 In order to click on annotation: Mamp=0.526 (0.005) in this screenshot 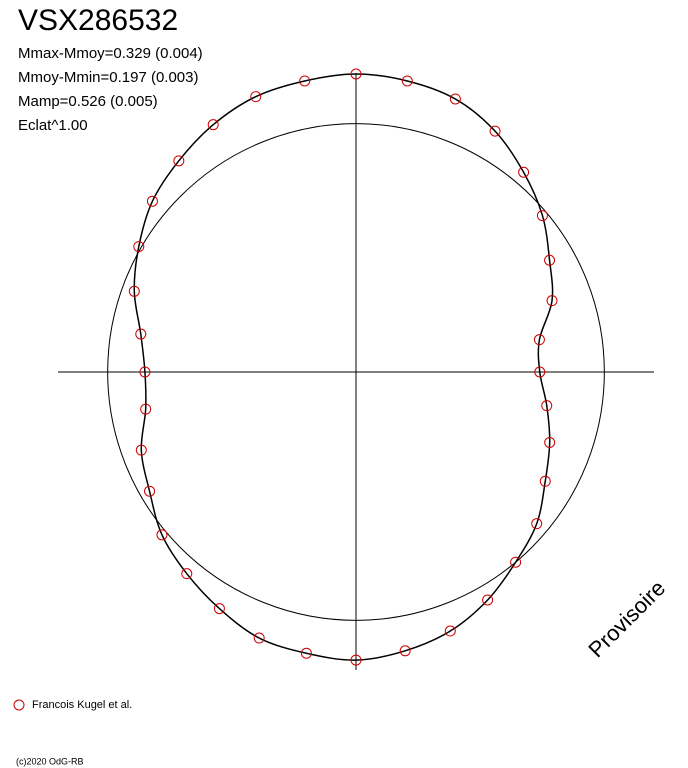, I will do `click(88, 101)`.